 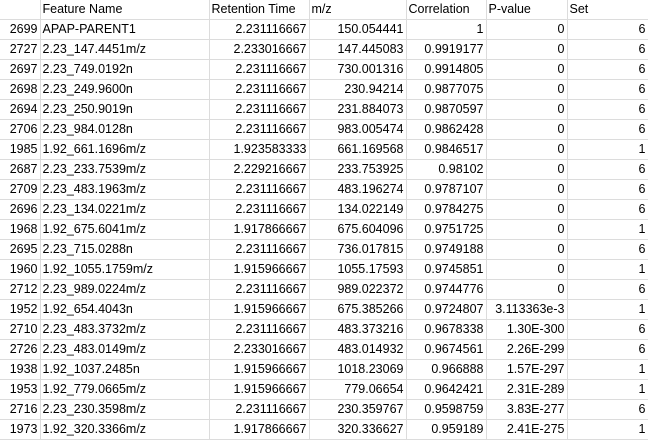 What do you see at coordinates (446, 369) in the screenshot?
I see `cell-correlation: 0.966888` at bounding box center [446, 369].